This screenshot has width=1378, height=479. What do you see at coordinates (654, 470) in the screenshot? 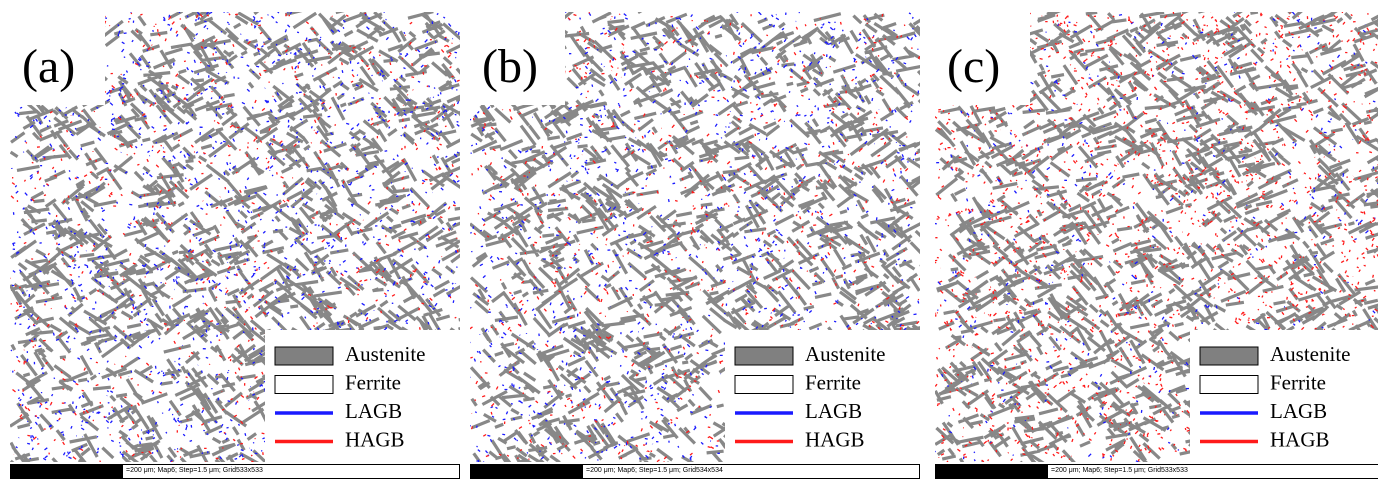
I see `scale-text: =200 μm; Map6; Step=1.5 μm; Grid534x534` at bounding box center [654, 470].